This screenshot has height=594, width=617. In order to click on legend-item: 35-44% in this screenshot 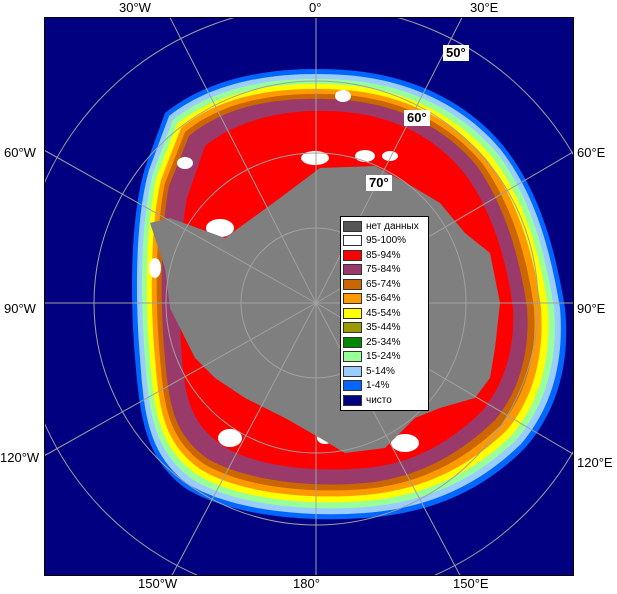, I will do `click(385, 328)`.